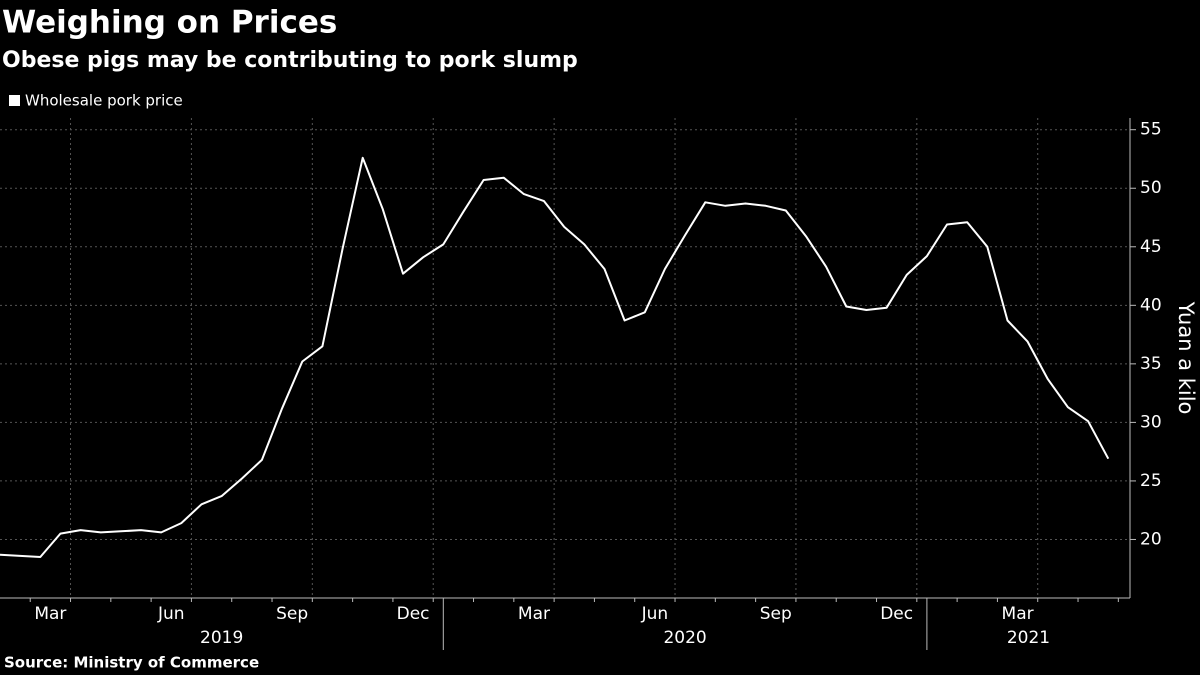  I want to click on y-tick-label: 45, so click(1151, 247).